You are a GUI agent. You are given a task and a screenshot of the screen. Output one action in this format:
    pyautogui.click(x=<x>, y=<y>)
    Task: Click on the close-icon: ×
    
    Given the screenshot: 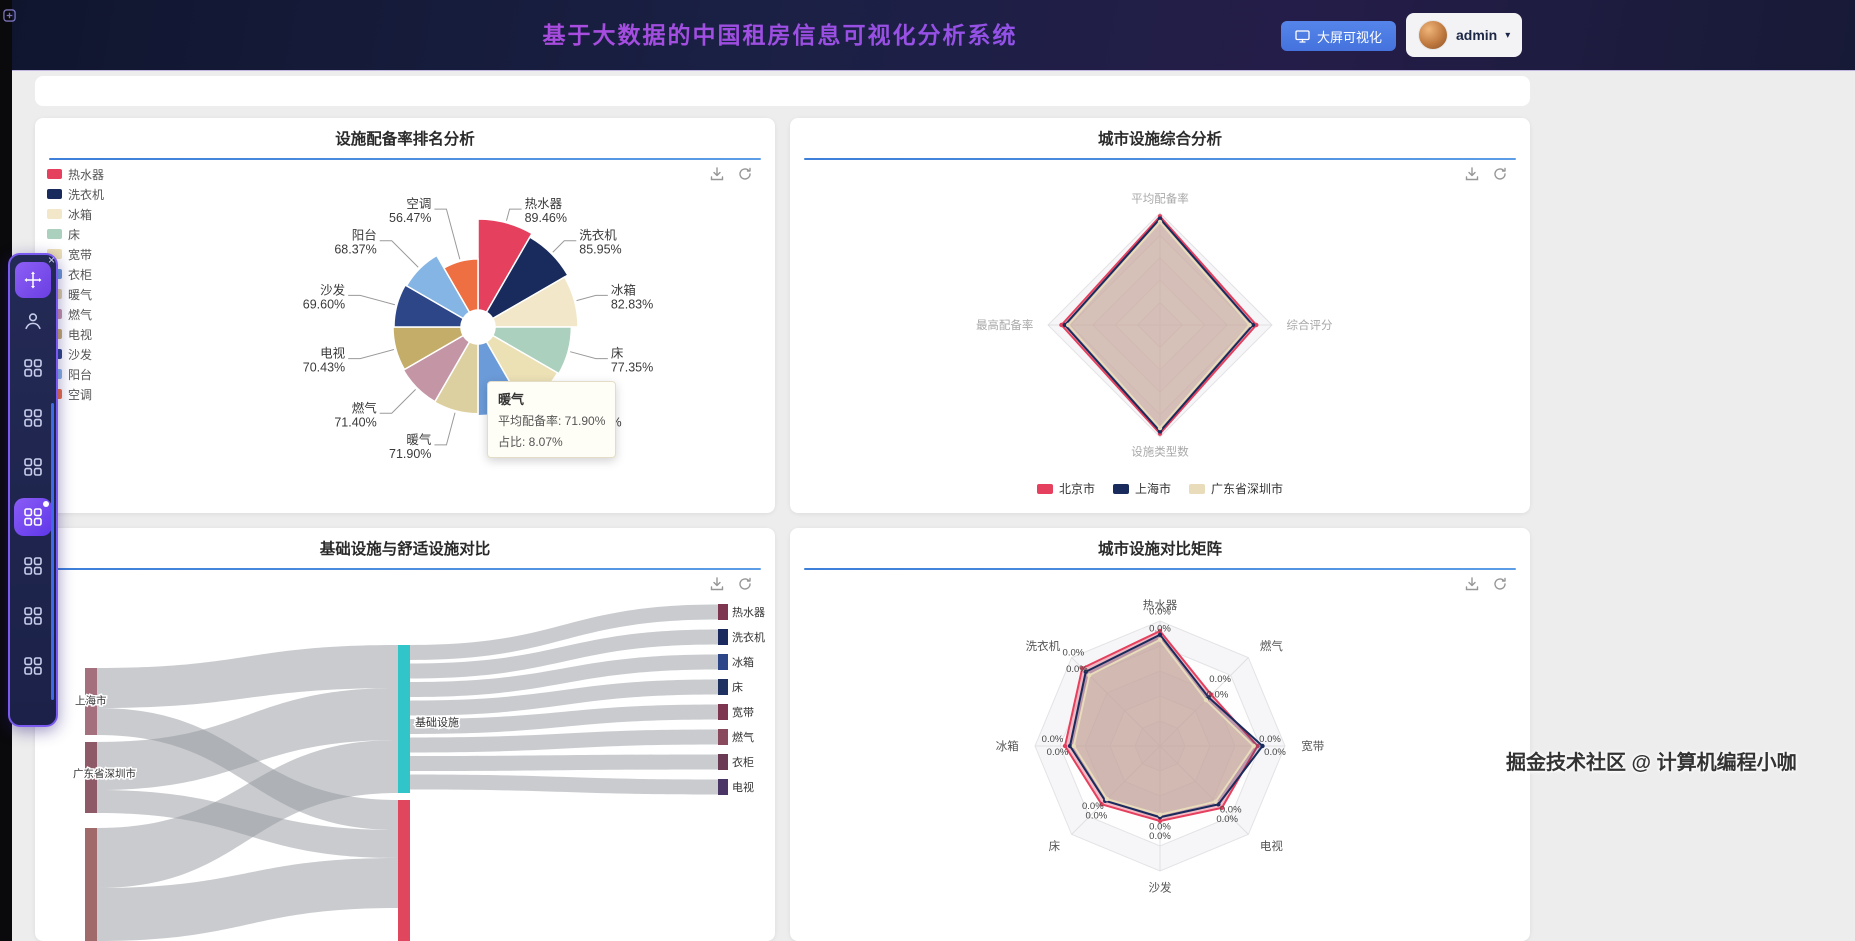 What is the action you would take?
    pyautogui.click(x=51, y=260)
    